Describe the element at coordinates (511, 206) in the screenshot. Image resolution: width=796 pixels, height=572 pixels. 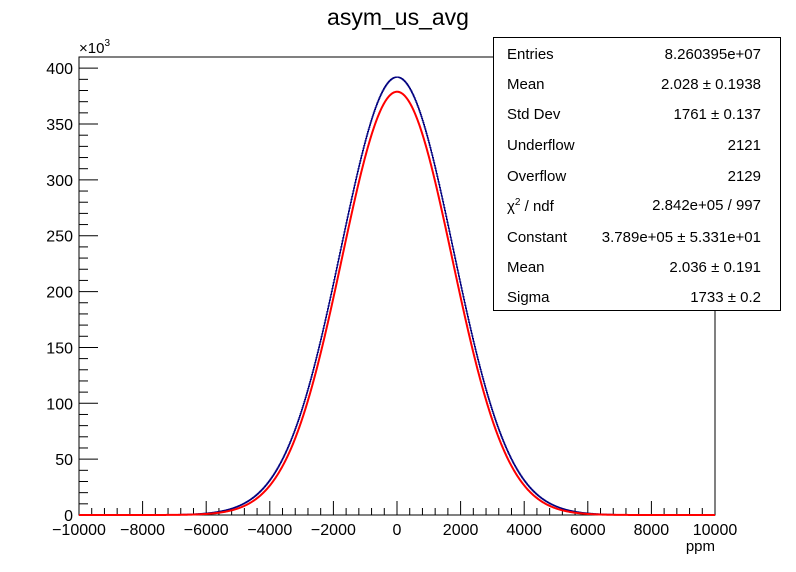
I see `chi-symbol: χ` at that location.